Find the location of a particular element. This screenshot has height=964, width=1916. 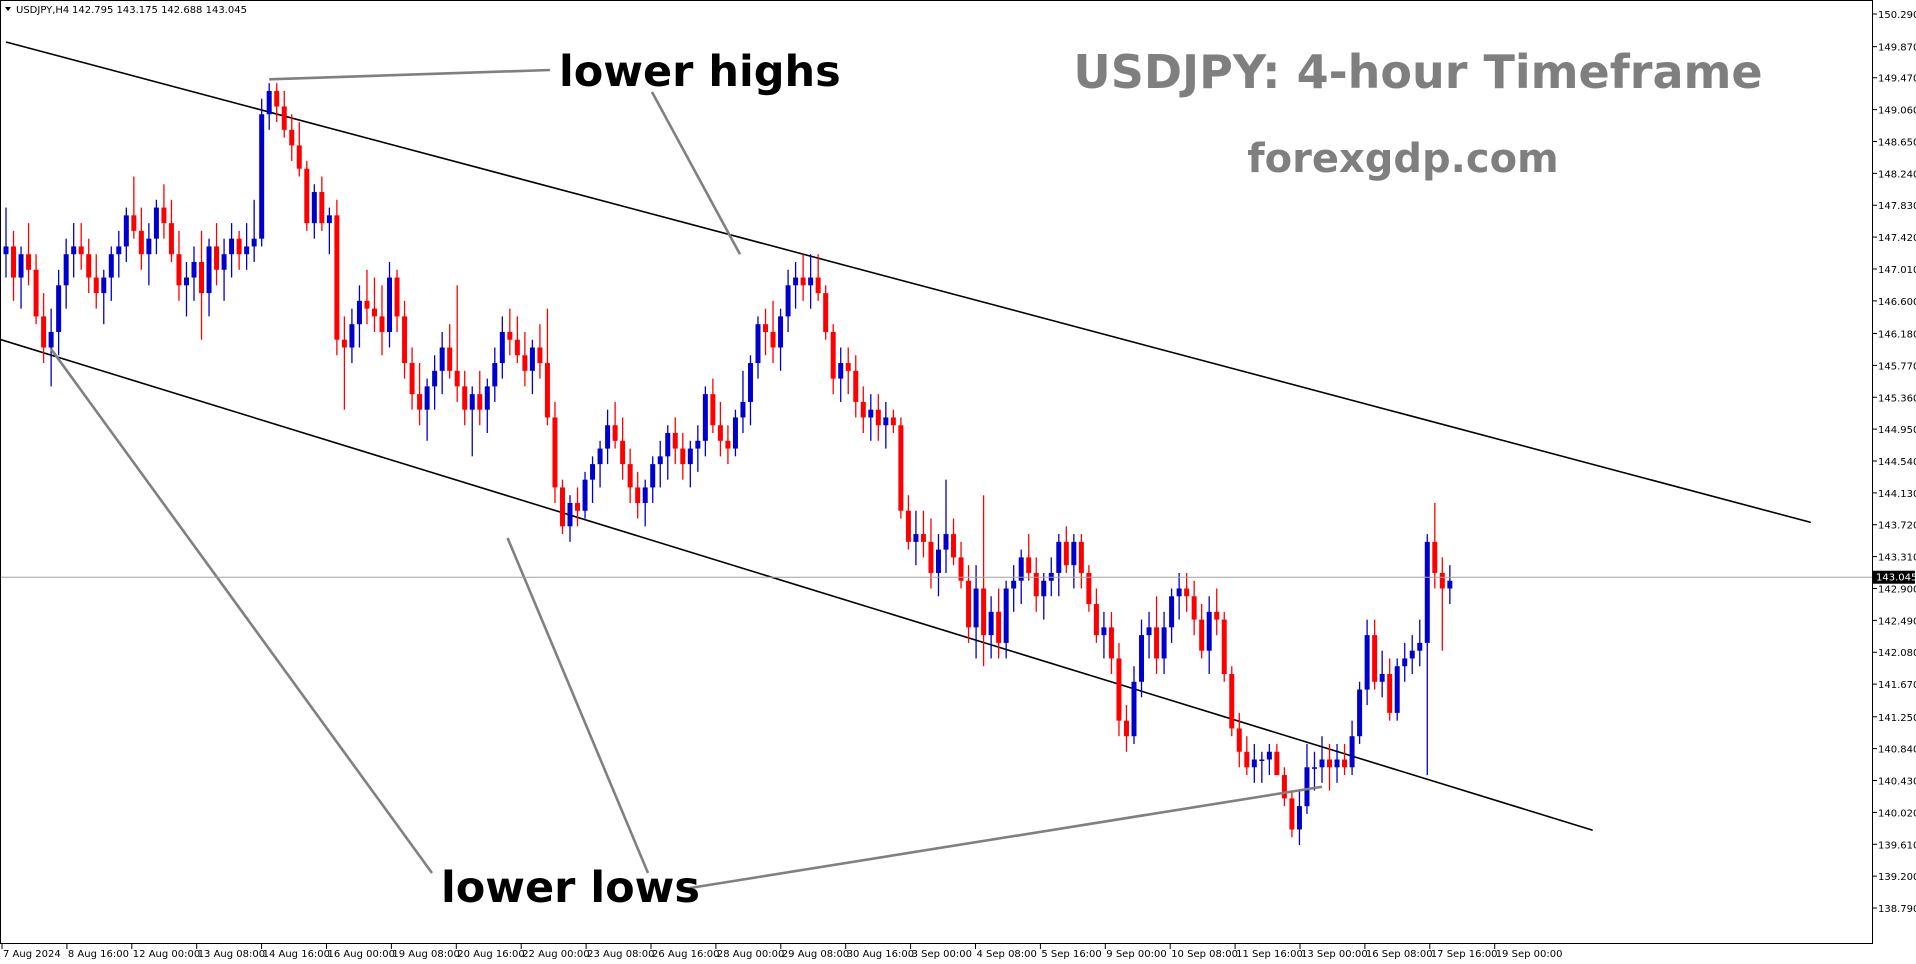

price-tick-label: 146.600 is located at coordinates (1897, 302).